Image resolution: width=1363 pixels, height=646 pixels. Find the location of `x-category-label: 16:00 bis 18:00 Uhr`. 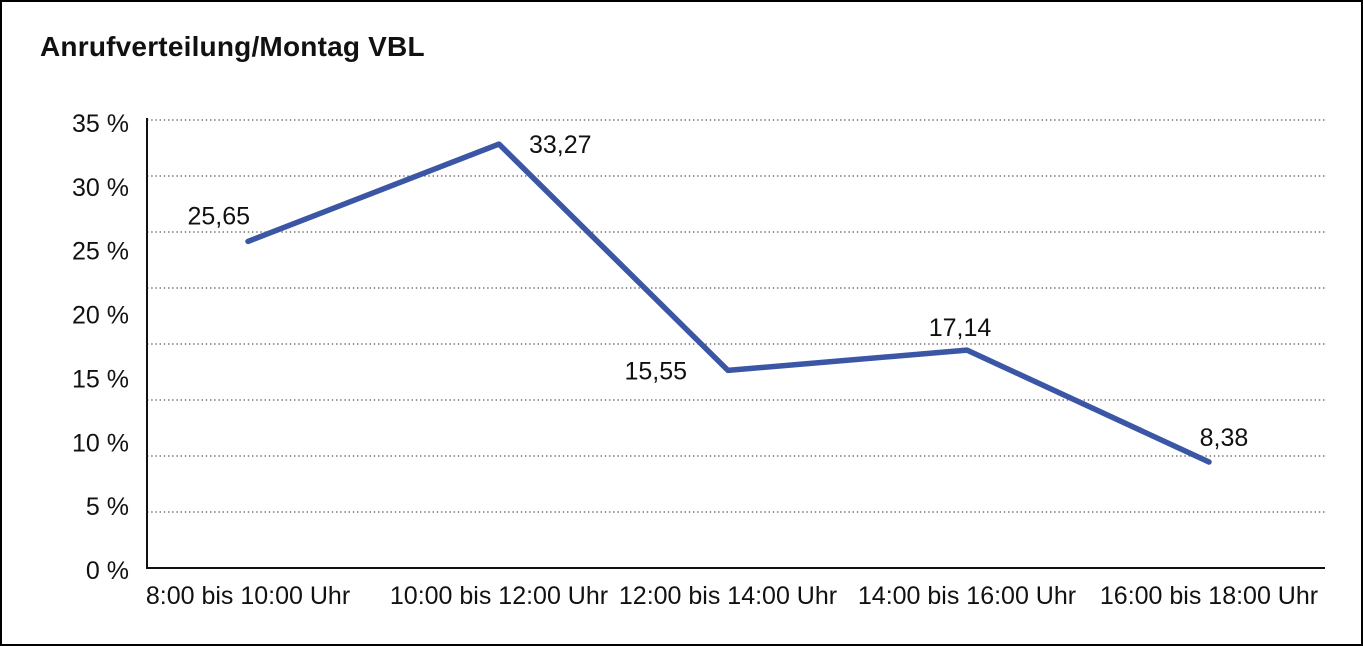

x-category-label: 16:00 bis 18:00 Uhr is located at coordinates (1209, 596).